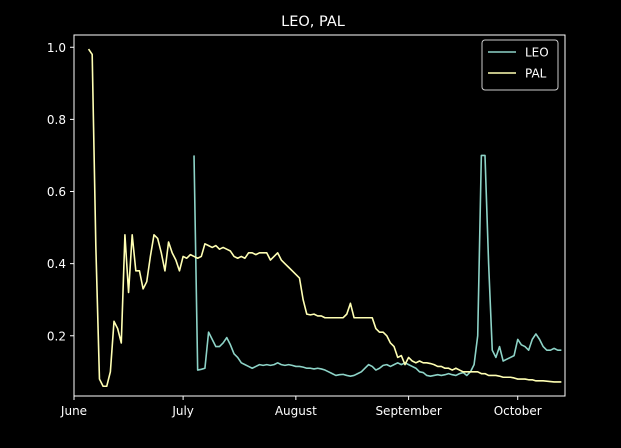 The width and height of the screenshot is (621, 448). What do you see at coordinates (56, 192) in the screenshot?
I see `y-tick-label: 0.6` at bounding box center [56, 192].